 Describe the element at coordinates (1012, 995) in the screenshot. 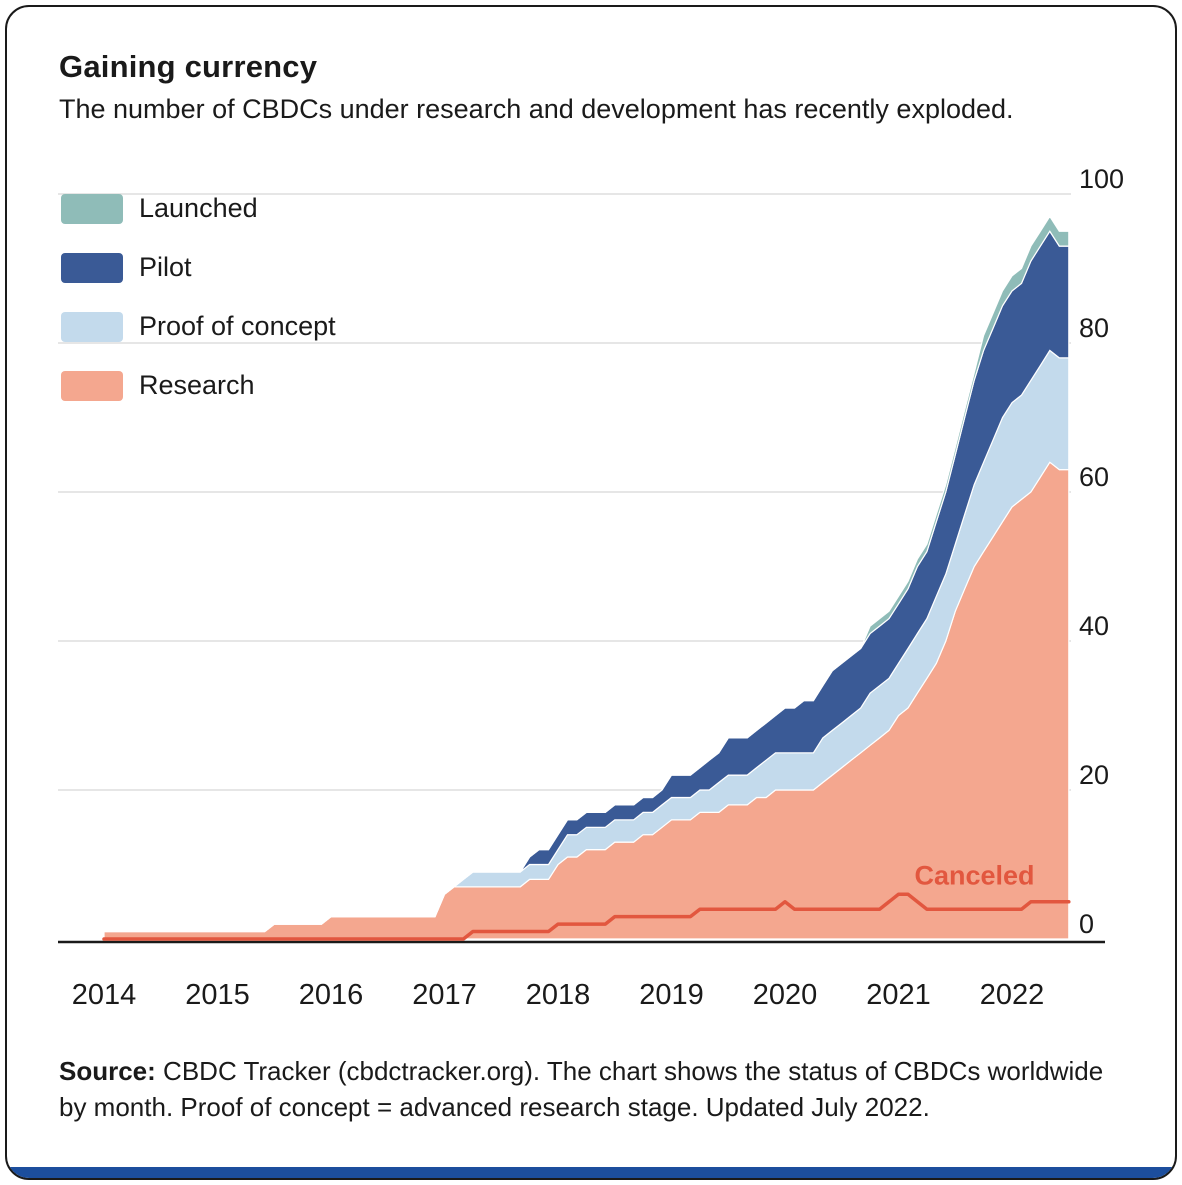

I see `x-axis-label: 2022` at that location.